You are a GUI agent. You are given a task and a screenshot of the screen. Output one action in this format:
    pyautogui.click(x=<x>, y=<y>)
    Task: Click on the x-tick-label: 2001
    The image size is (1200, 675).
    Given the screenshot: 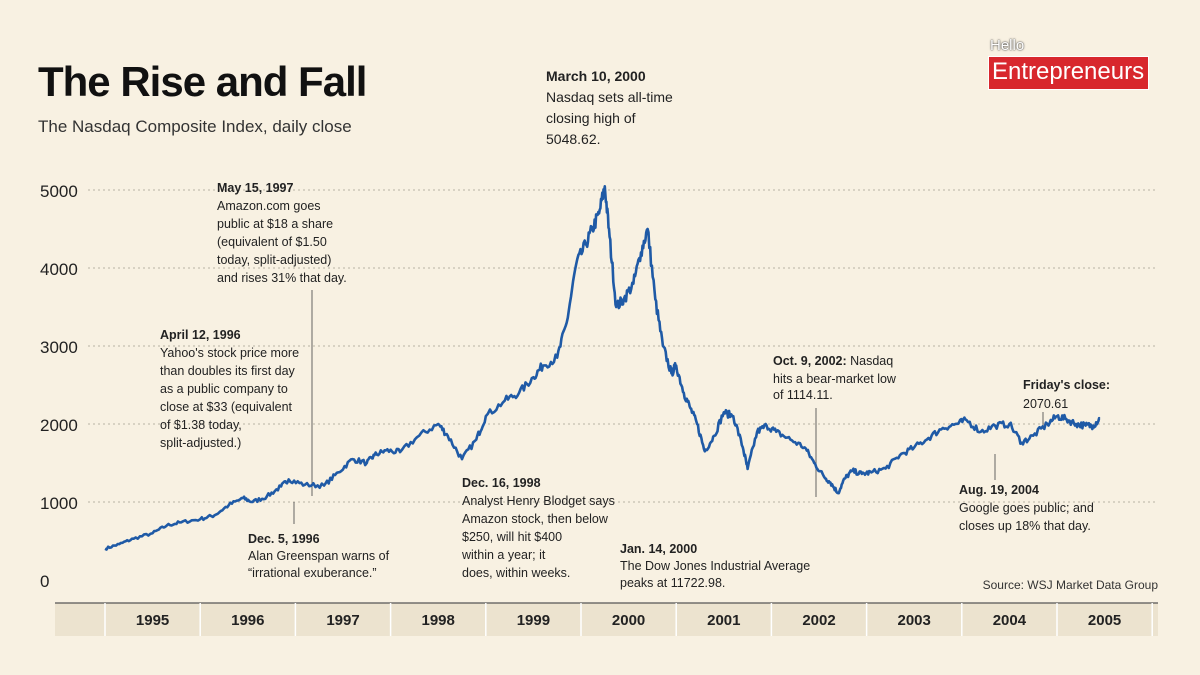 What is the action you would take?
    pyautogui.click(x=723, y=620)
    